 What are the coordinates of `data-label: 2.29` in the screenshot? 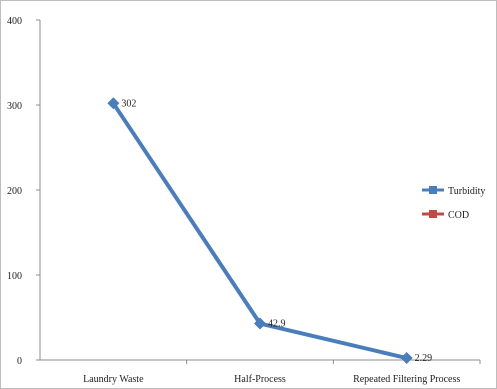 It's located at (424, 358).